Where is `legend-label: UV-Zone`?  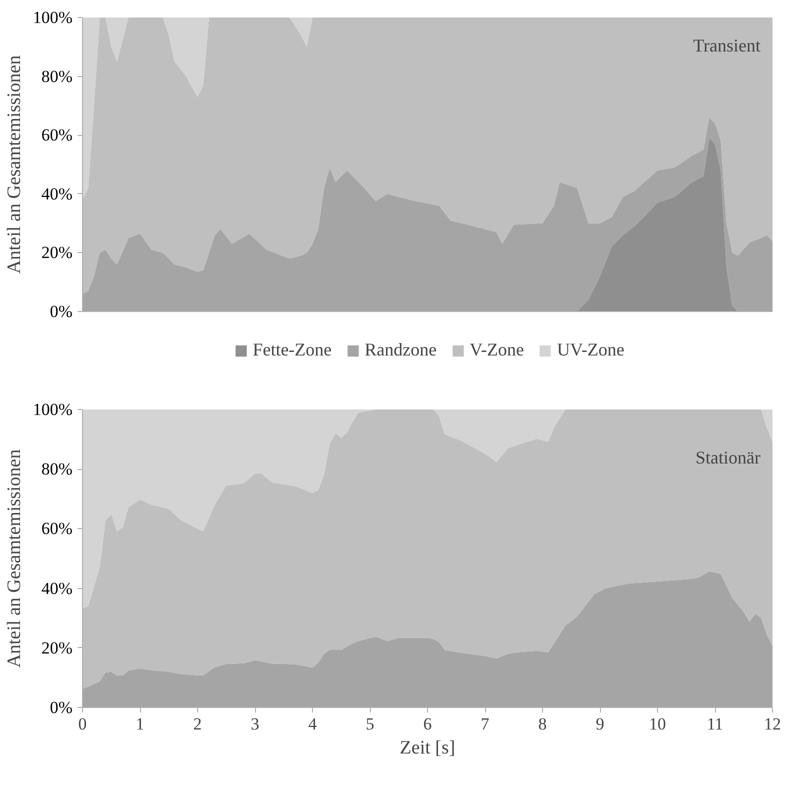 legend-label: UV-Zone is located at coordinates (590, 350).